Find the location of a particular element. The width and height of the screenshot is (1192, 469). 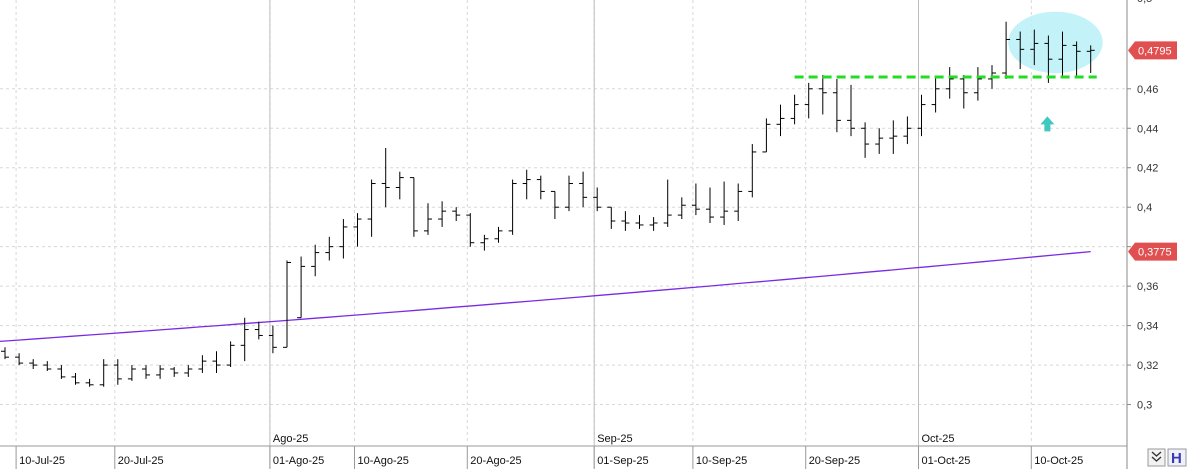

x-date-label: 10-Oct-25 is located at coordinates (1058, 461).